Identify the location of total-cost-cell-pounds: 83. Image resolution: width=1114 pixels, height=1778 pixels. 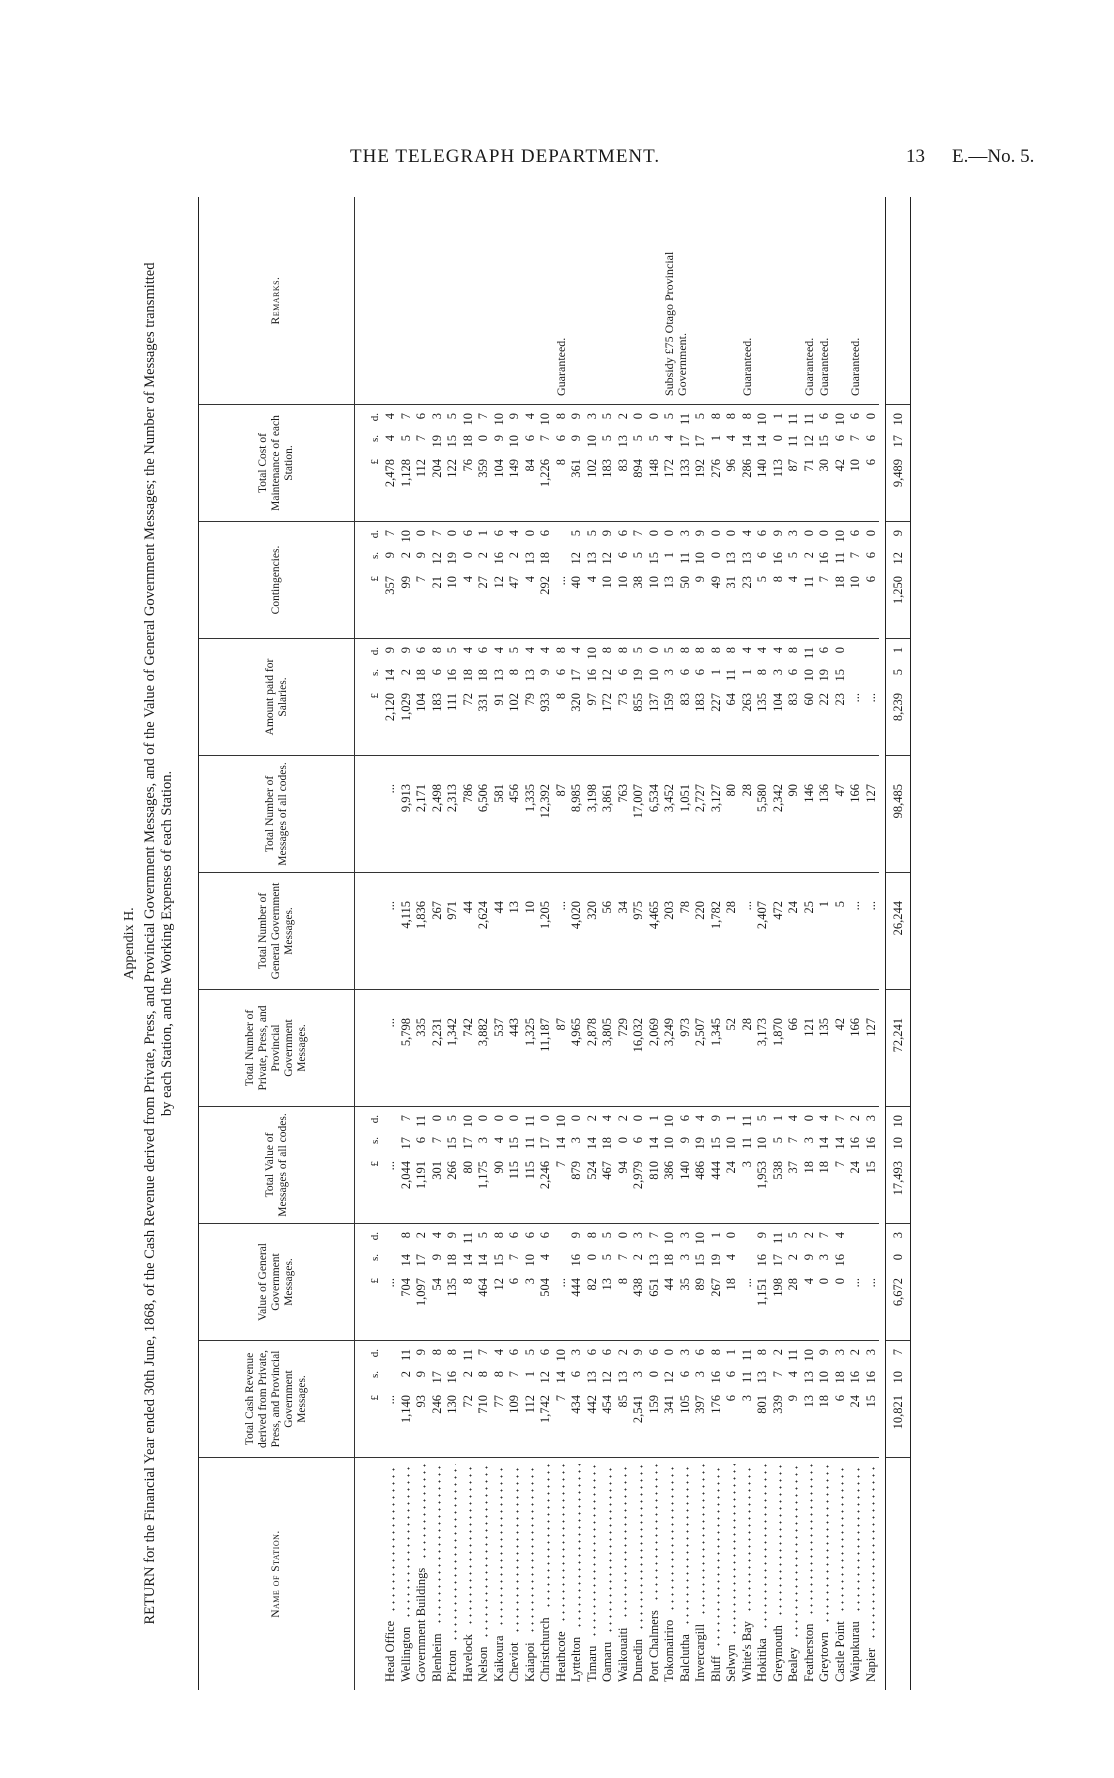
(622, 465).